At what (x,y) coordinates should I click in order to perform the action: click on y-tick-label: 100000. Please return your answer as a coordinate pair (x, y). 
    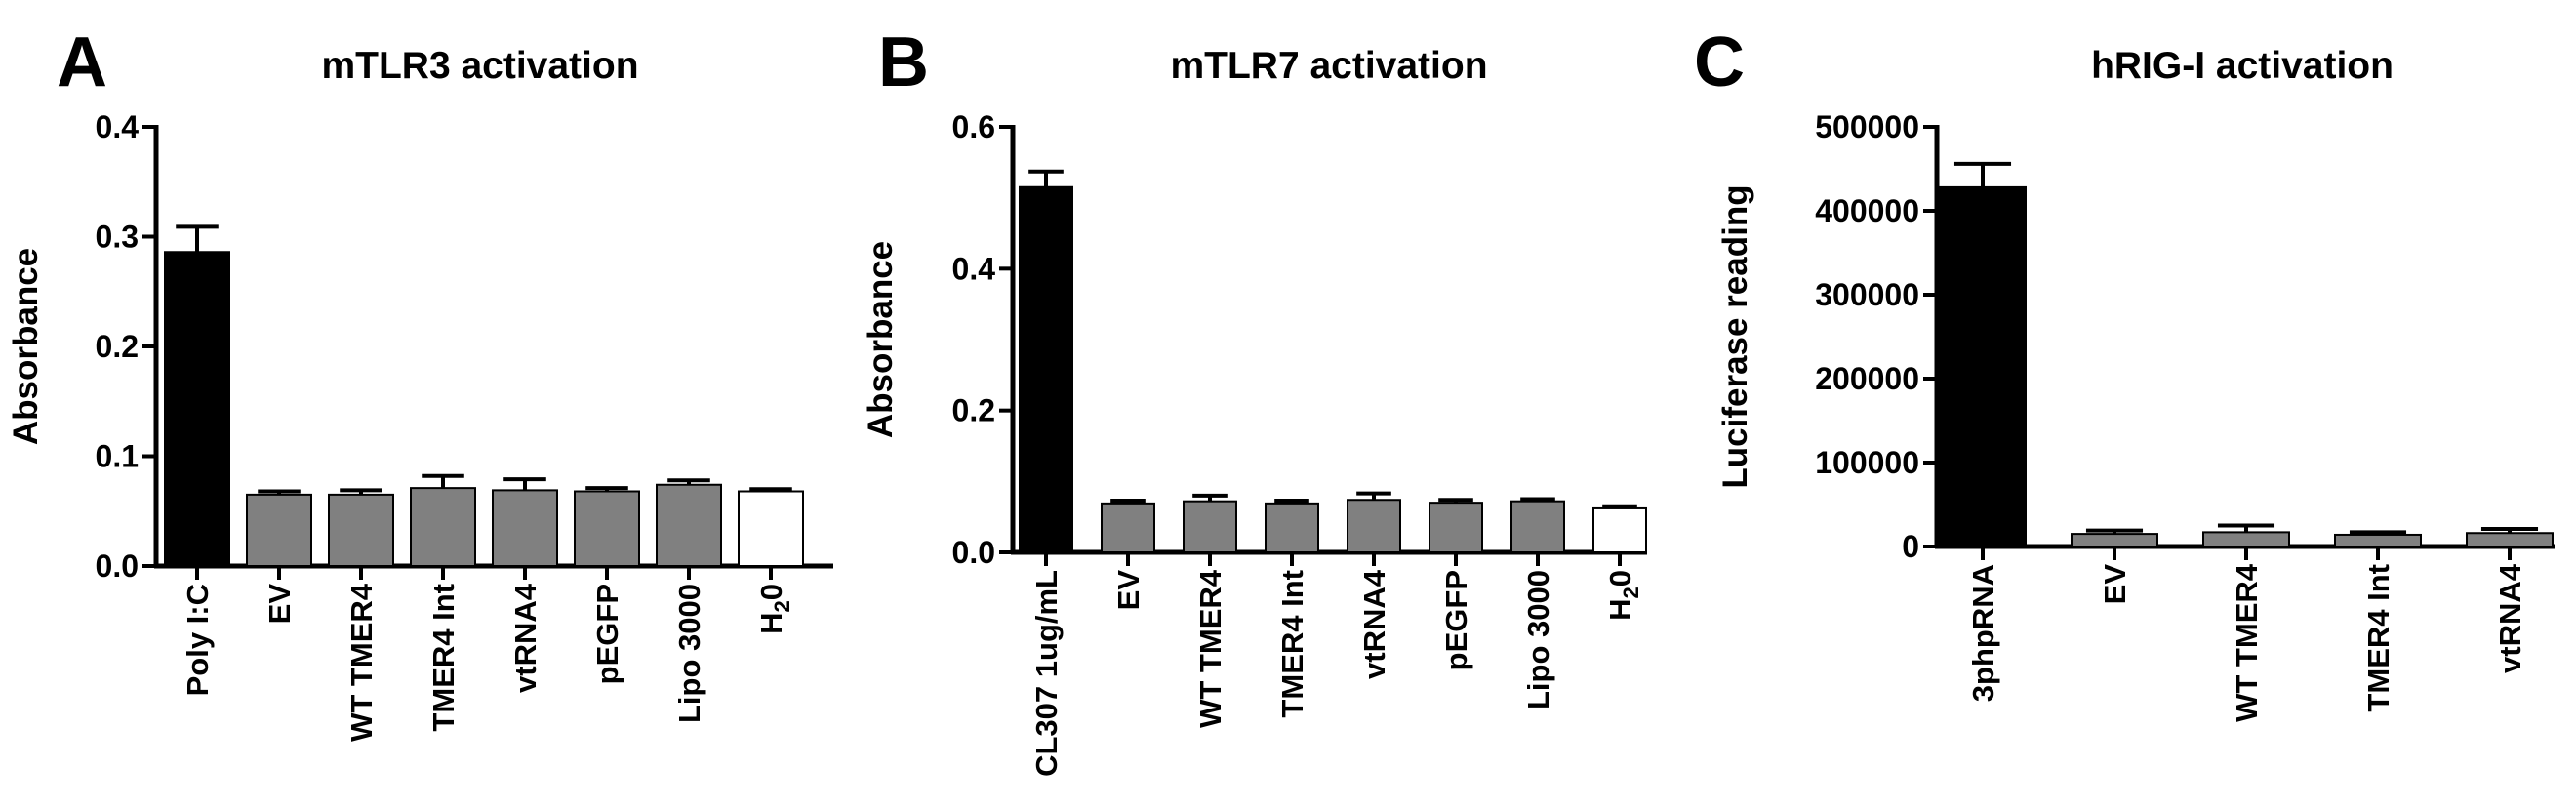
    Looking at the image, I should click on (1867, 463).